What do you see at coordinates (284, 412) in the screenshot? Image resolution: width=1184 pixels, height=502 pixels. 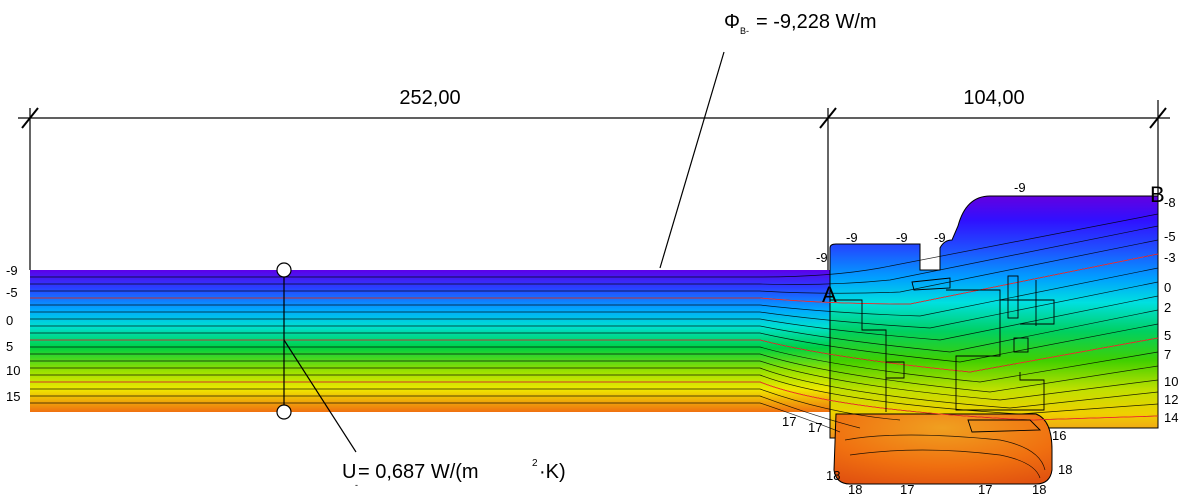 I see `u-bottom-marker` at bounding box center [284, 412].